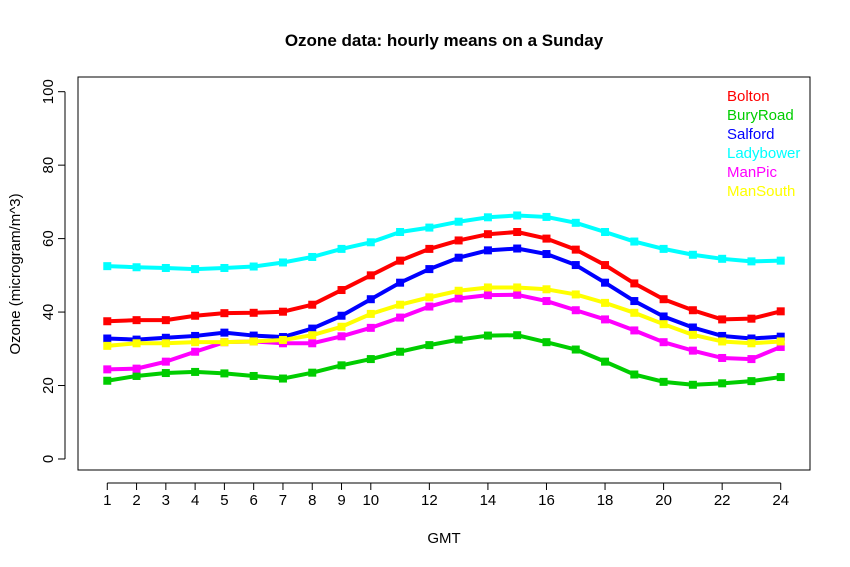 This screenshot has width=850, height=567. I want to click on y-axis-label: Ozone (microgram/m^3), so click(15, 273).